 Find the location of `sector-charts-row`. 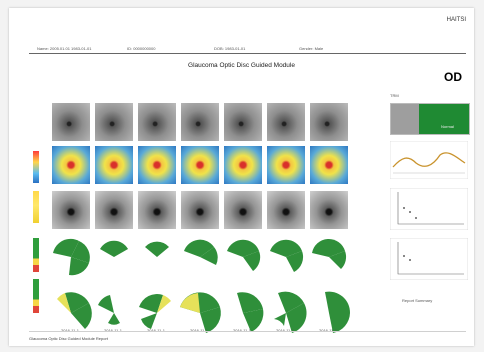

sector-charts-row is located at coordinates (200, 257).